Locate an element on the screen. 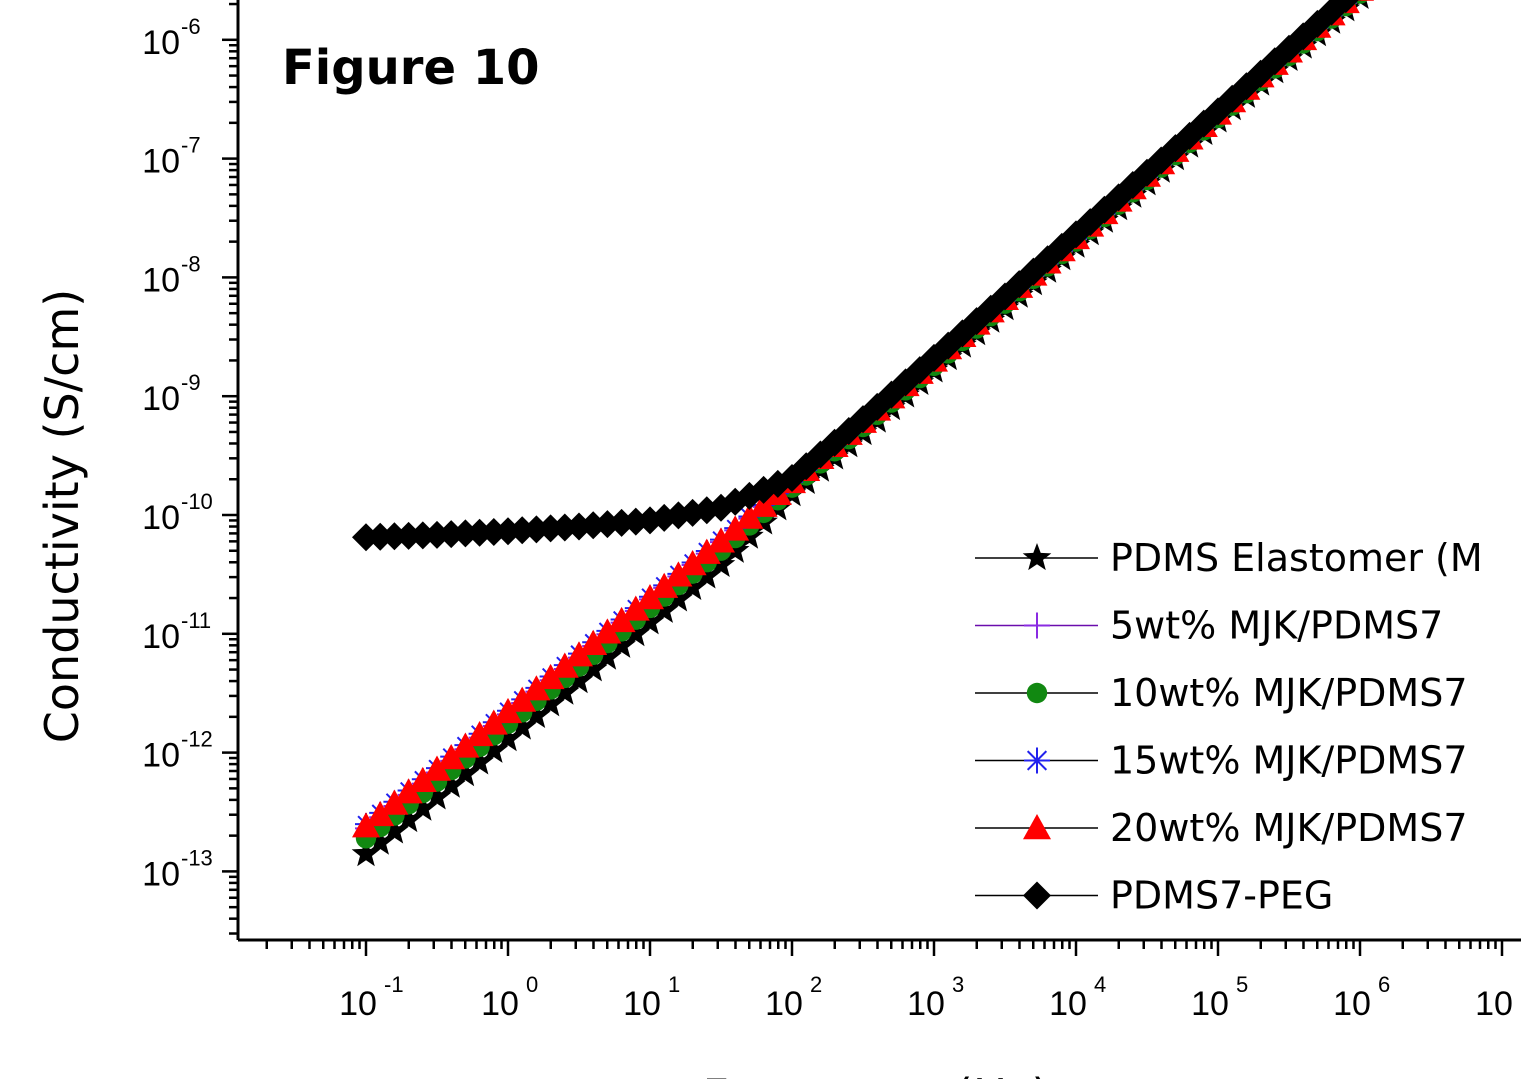 The width and height of the screenshot is (1521, 1079). x-tick-exponent: 4 is located at coordinates (1100, 984).